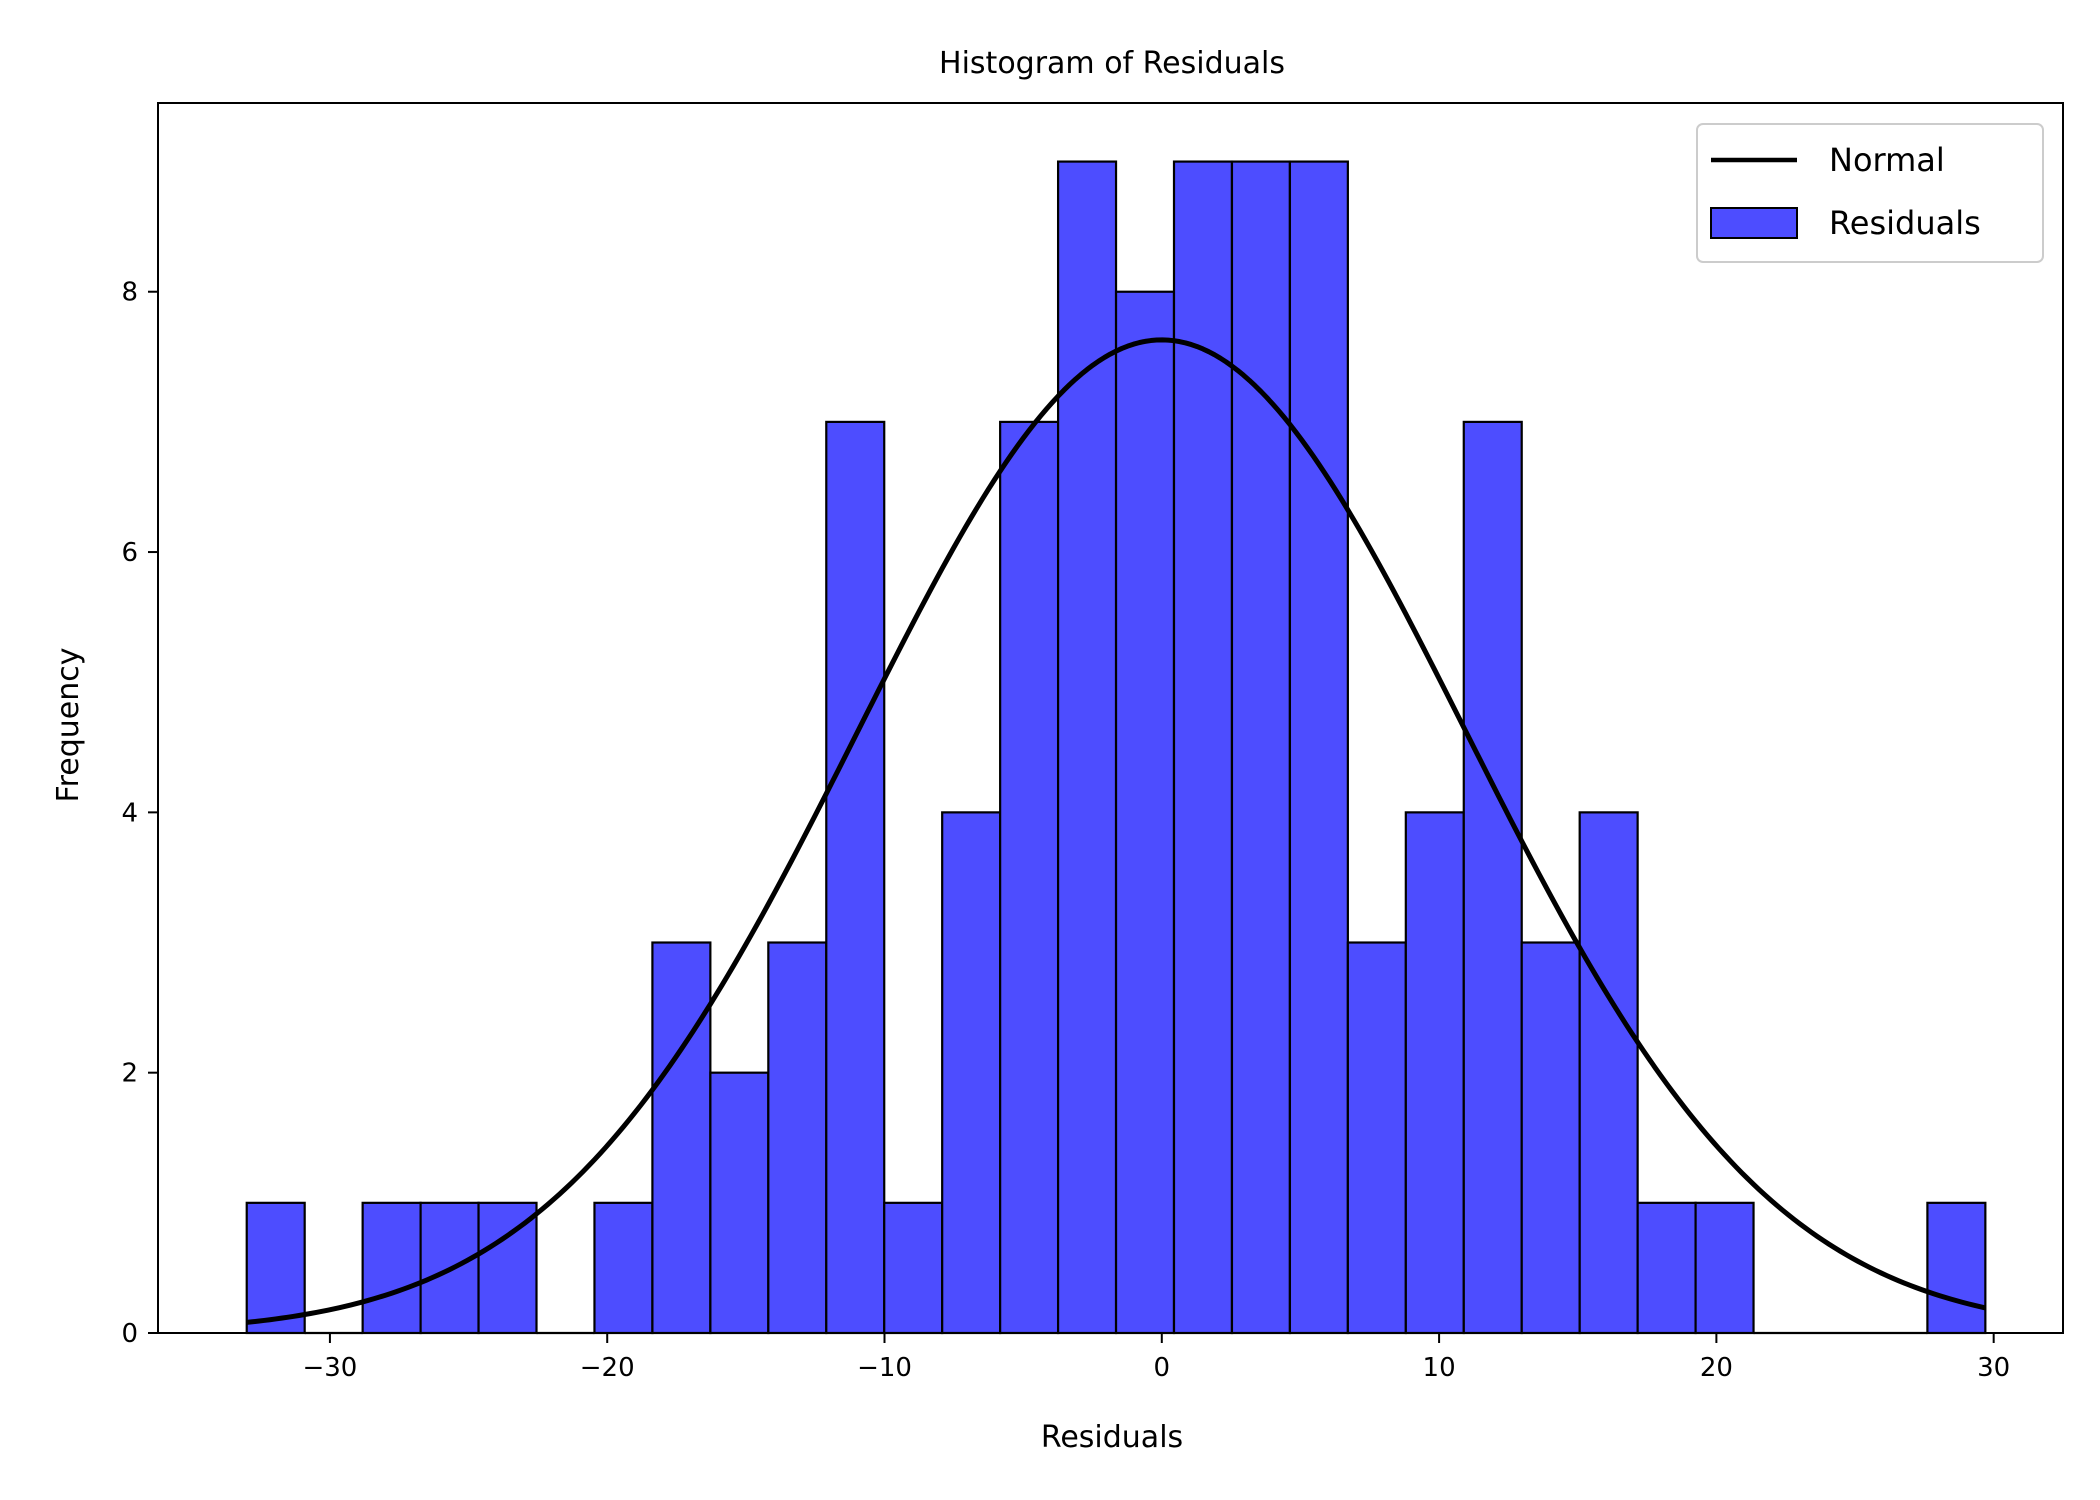  What do you see at coordinates (1162, 1368) in the screenshot?
I see `x-tick-label: 0` at bounding box center [1162, 1368].